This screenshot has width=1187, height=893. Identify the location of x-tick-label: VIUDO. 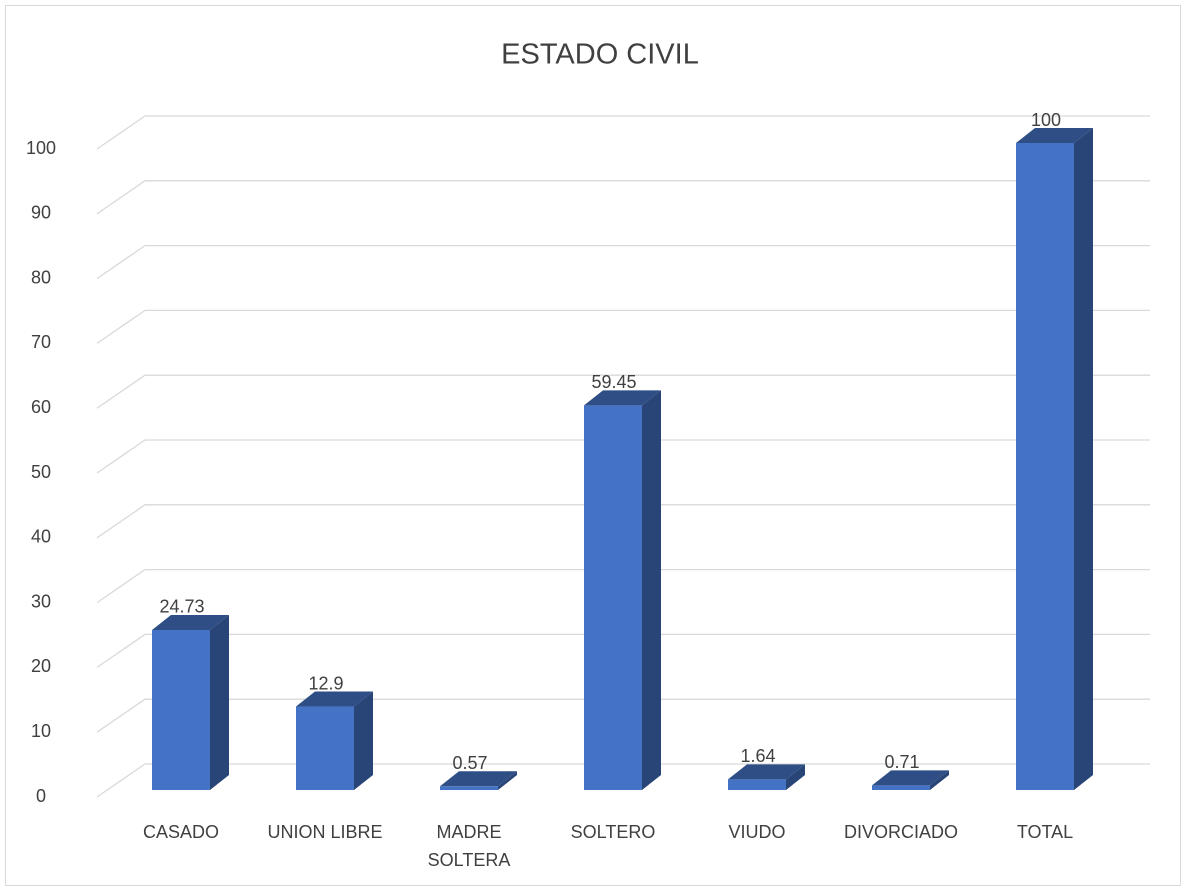
(756, 832).